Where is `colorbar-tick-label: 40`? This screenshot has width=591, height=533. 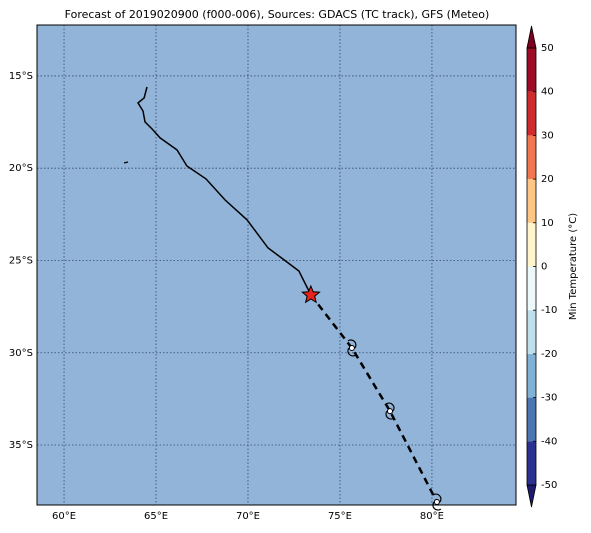
colorbar-tick-label: 40 is located at coordinates (547, 92).